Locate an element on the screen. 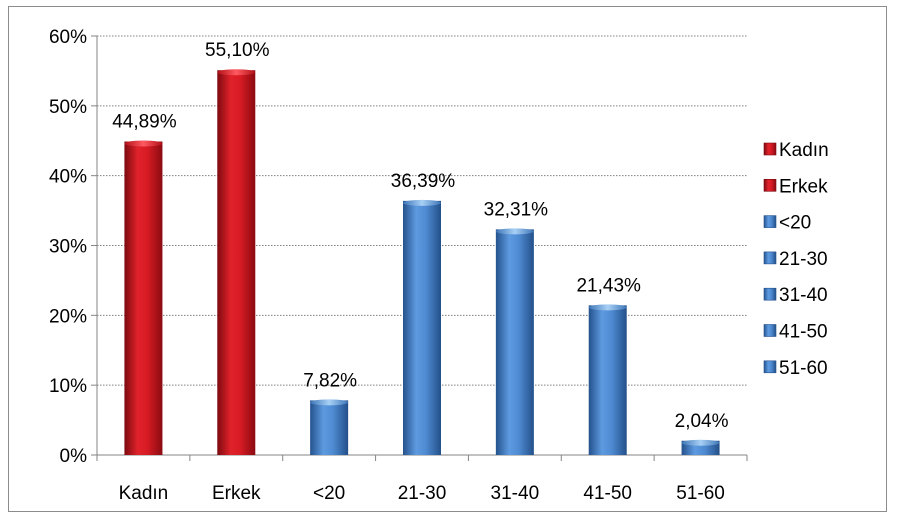  x-tick-label: 31-40 is located at coordinates (515, 493).